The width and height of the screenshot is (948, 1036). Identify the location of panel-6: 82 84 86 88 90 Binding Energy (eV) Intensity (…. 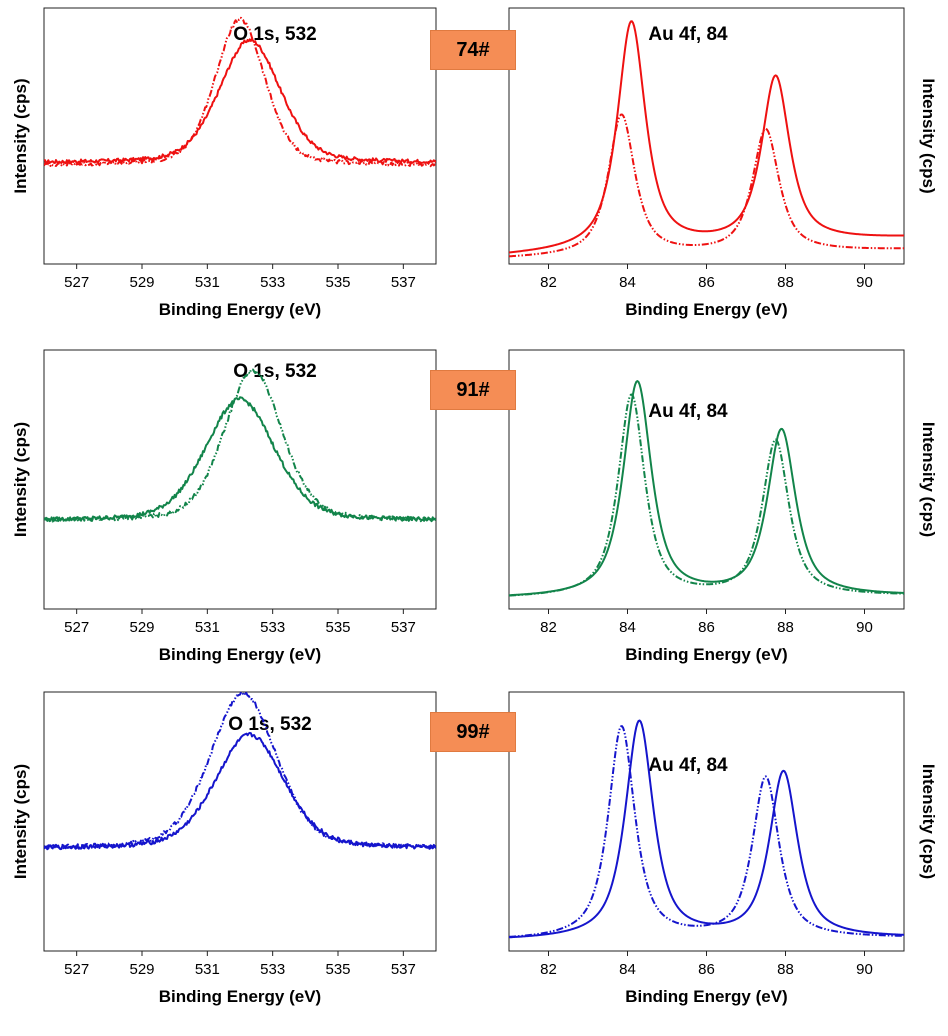
(723, 848).